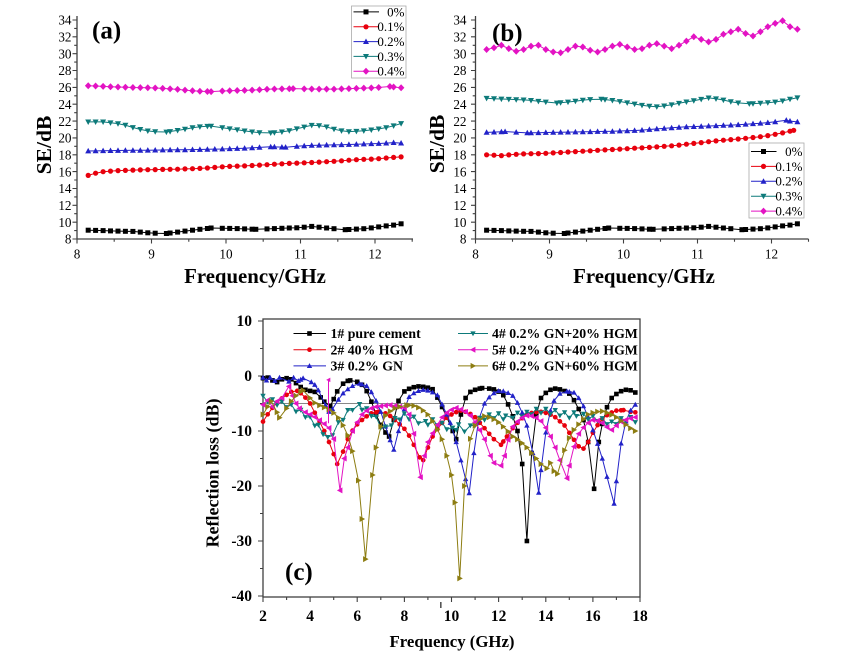 The width and height of the screenshot is (865, 657). What do you see at coordinates (565, 366) in the screenshot?
I see `svg-text: 6# 0.2% GN+60% HGM` at bounding box center [565, 366].